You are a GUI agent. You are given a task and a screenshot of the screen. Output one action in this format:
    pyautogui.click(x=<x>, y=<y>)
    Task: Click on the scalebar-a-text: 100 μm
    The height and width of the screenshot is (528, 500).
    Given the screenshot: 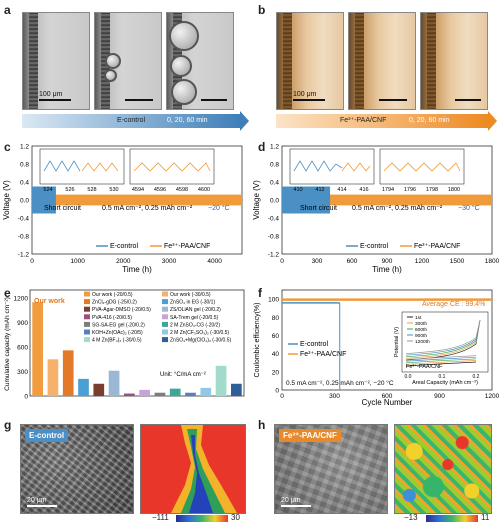 What is the action you would take?
    pyautogui.click(x=51, y=94)
    